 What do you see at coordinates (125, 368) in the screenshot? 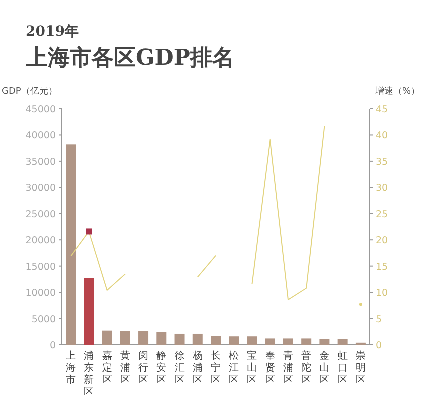
I see `x-tick-label: 黄浦区` at bounding box center [125, 368].